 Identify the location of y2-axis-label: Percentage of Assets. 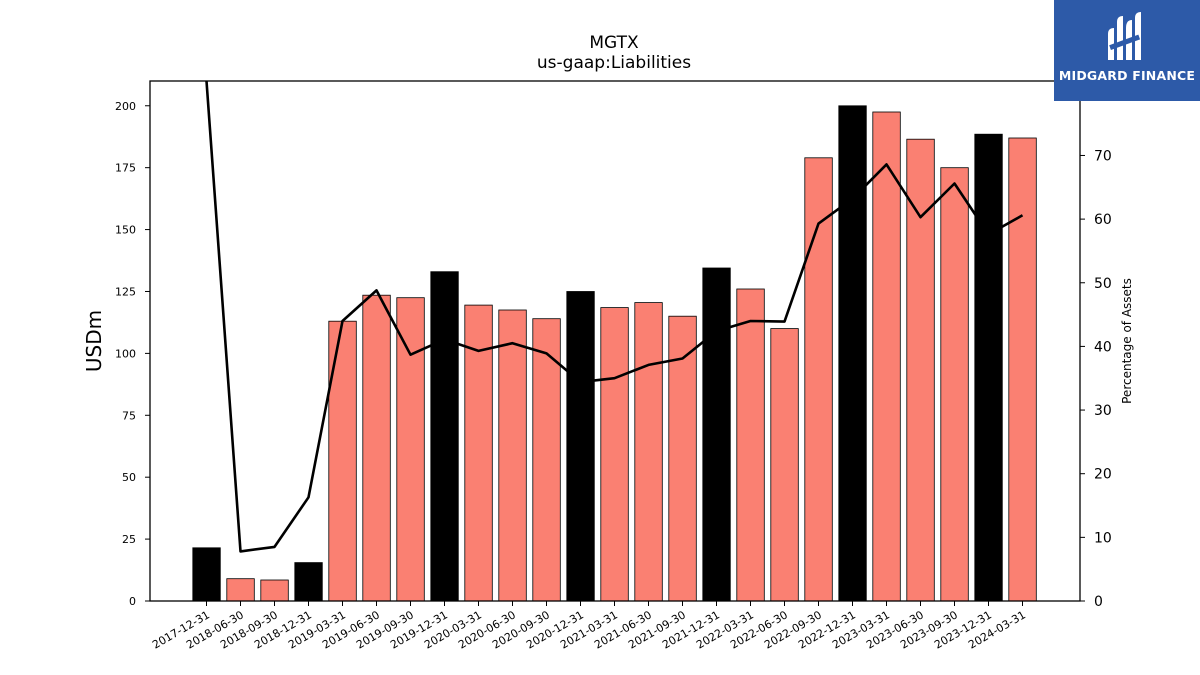
(1127, 341).